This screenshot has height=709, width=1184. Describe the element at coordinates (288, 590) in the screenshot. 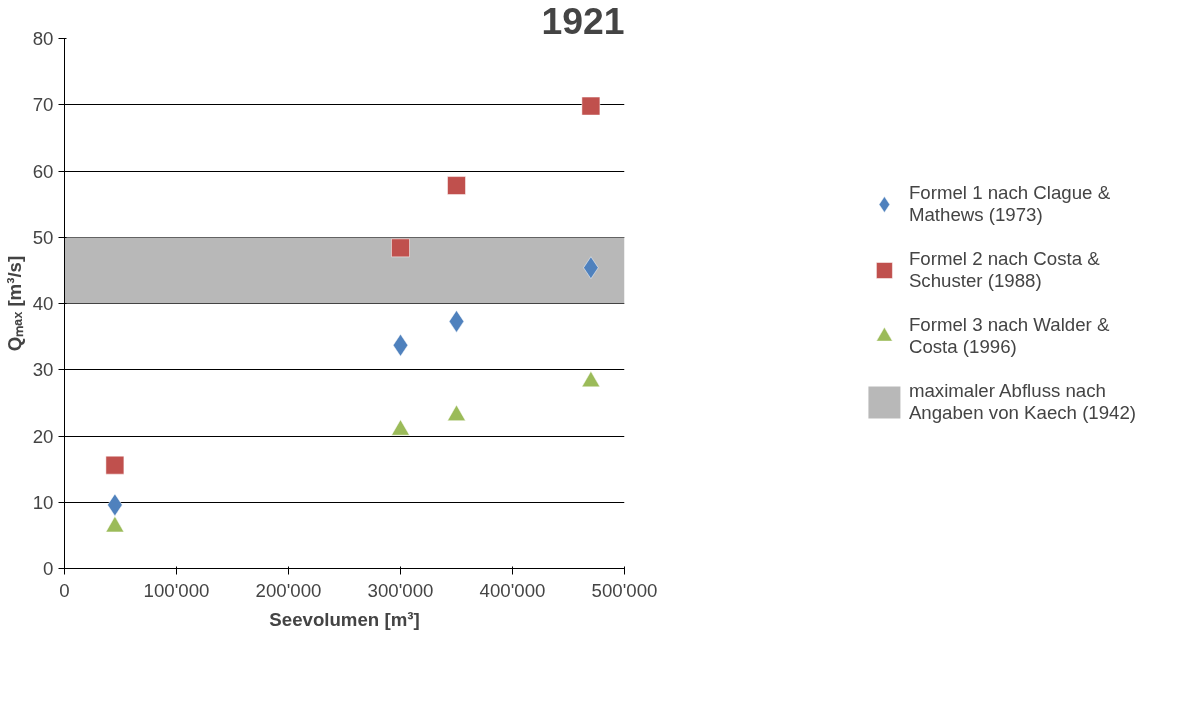

I see `x-tick-label: 200'000` at that location.